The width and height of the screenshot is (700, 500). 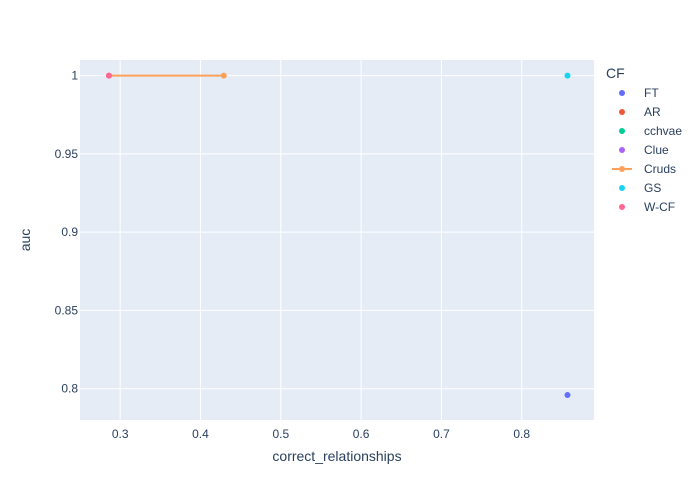 I want to click on legend-label: Cruds, so click(x=660, y=169).